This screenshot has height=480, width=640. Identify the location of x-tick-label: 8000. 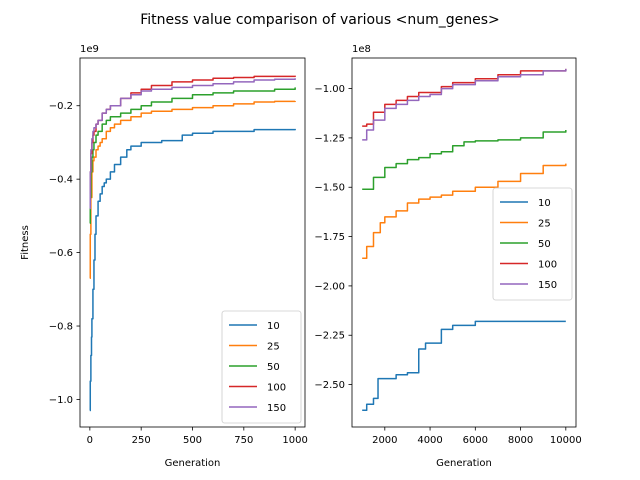
(520, 440).